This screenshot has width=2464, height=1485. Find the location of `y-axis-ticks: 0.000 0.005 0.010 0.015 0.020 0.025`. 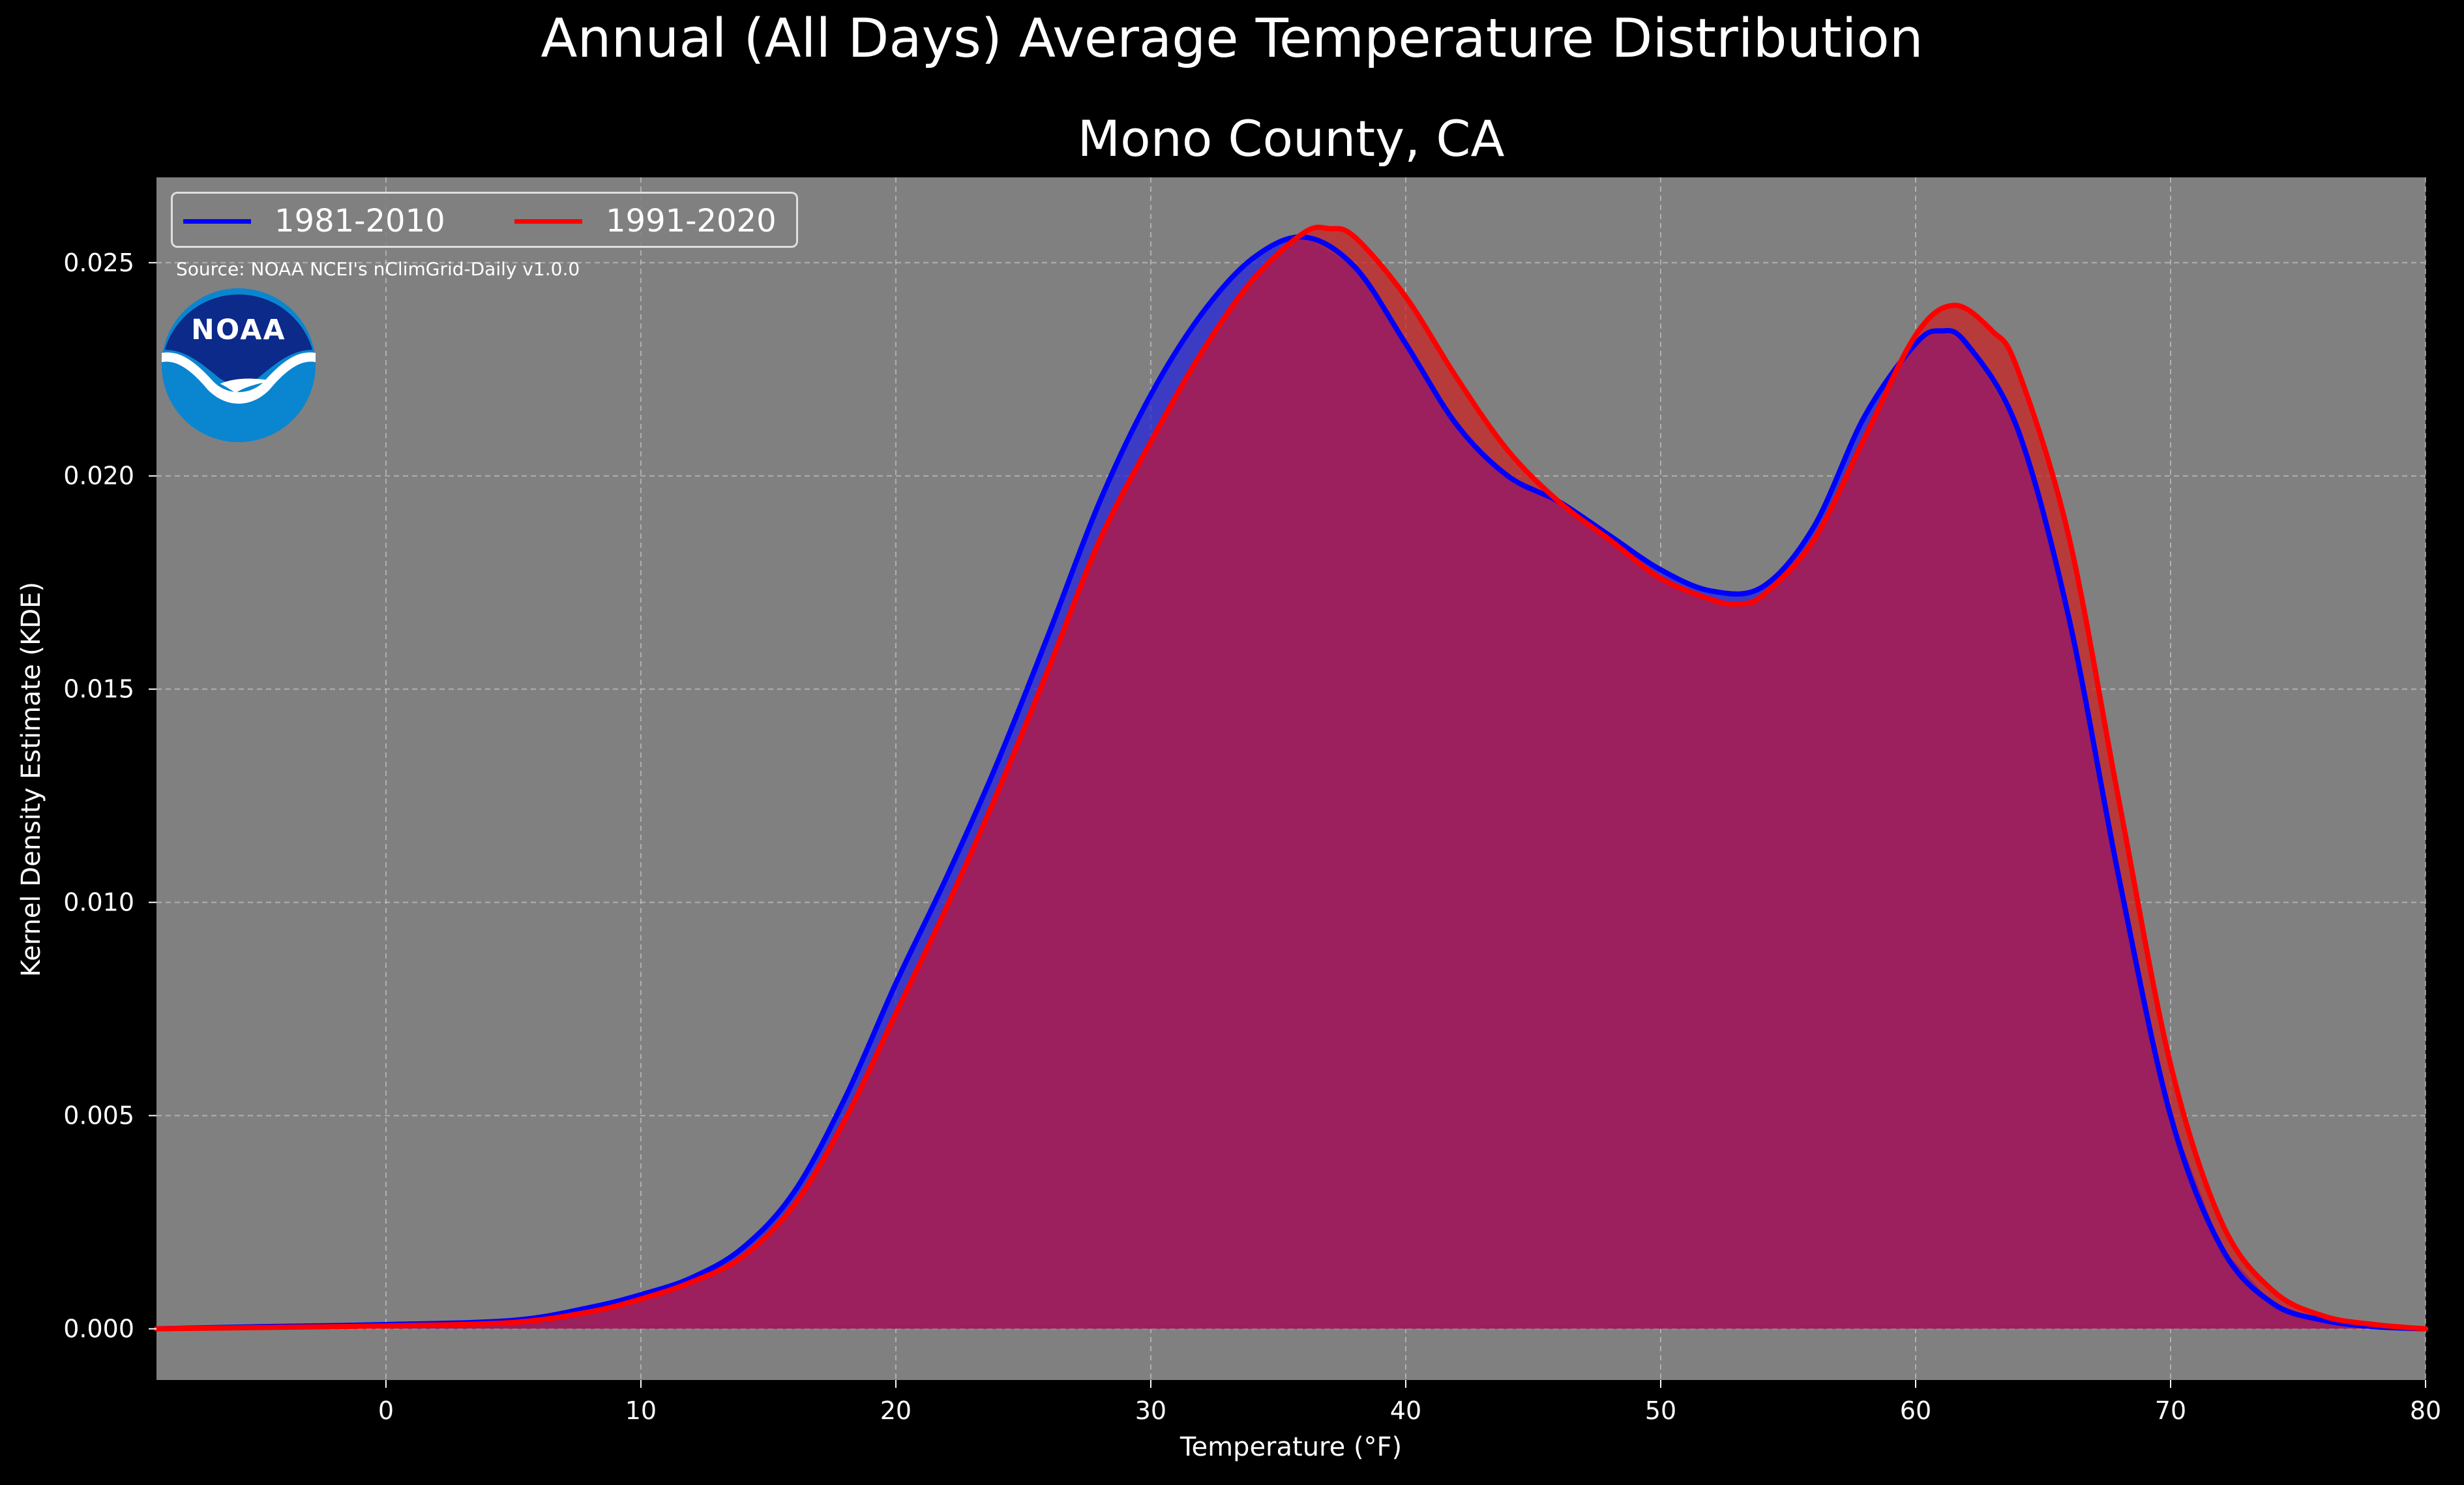

y-axis-ticks: 0.000 0.005 0.010 0.015 0.020 0.025 is located at coordinates (109, 795).